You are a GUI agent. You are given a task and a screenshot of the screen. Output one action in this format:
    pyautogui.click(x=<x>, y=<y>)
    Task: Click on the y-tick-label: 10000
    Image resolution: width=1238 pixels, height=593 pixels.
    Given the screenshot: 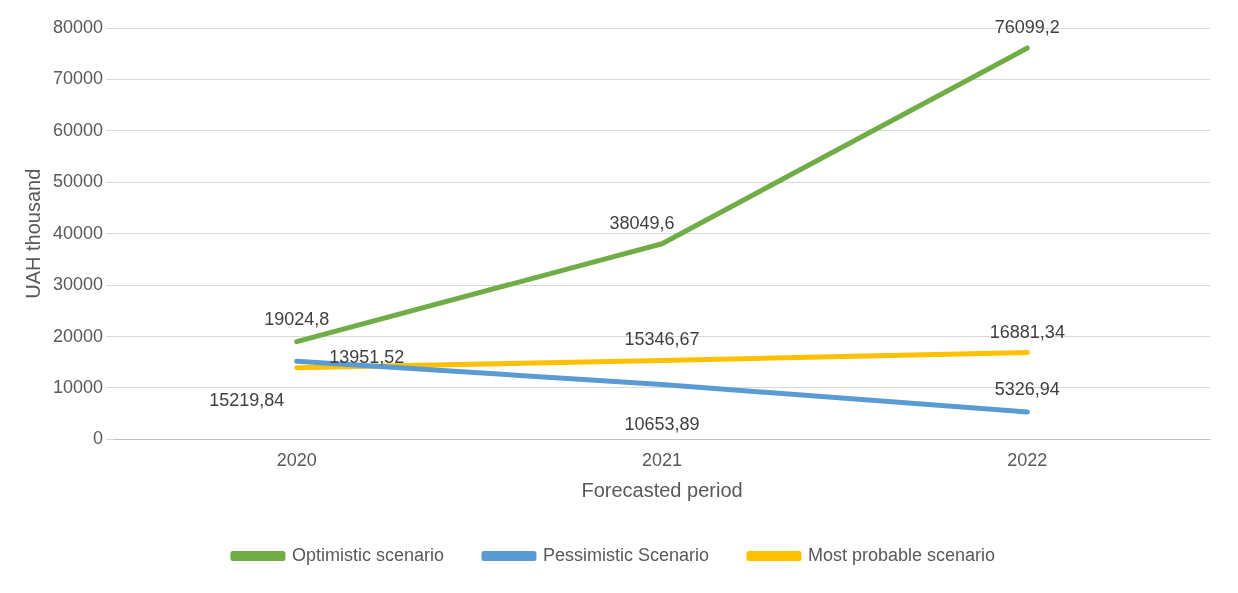 What is the action you would take?
    pyautogui.click(x=78, y=386)
    